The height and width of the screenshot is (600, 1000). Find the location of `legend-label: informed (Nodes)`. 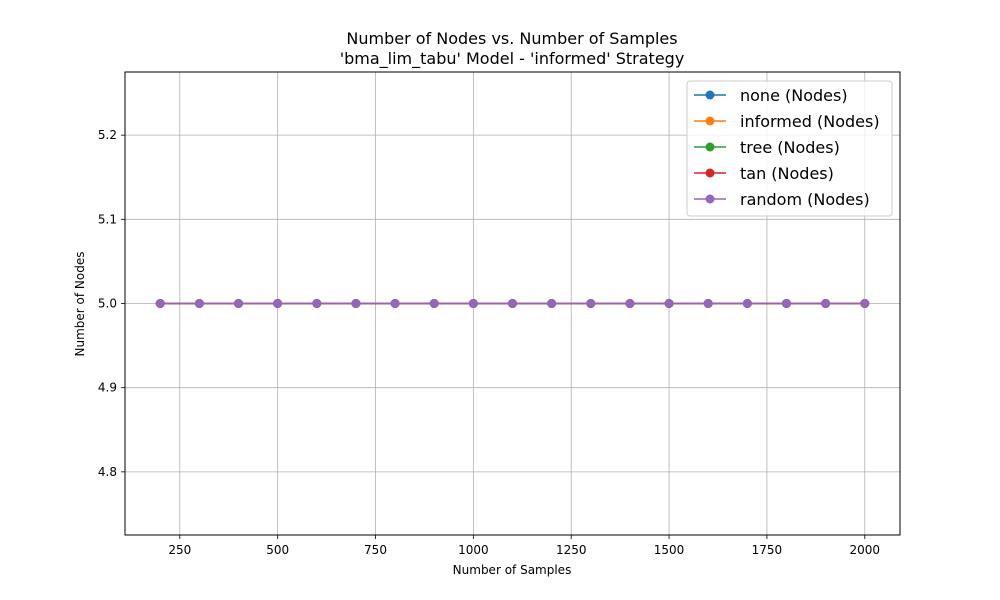

legend-label: informed (Nodes) is located at coordinates (810, 121).